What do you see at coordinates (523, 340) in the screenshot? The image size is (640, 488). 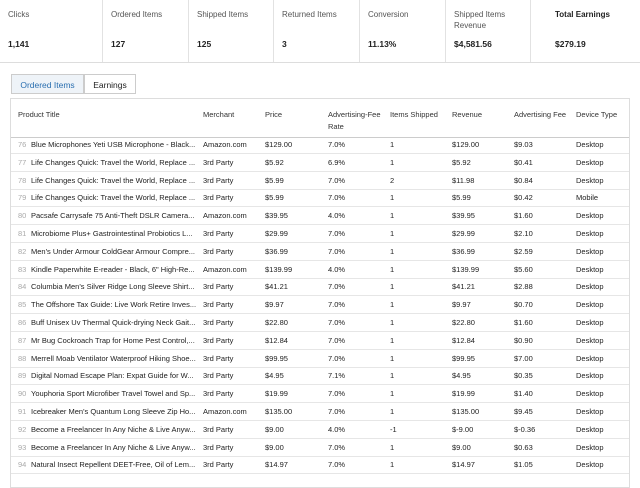 I see `table-cell: $0.90` at bounding box center [523, 340].